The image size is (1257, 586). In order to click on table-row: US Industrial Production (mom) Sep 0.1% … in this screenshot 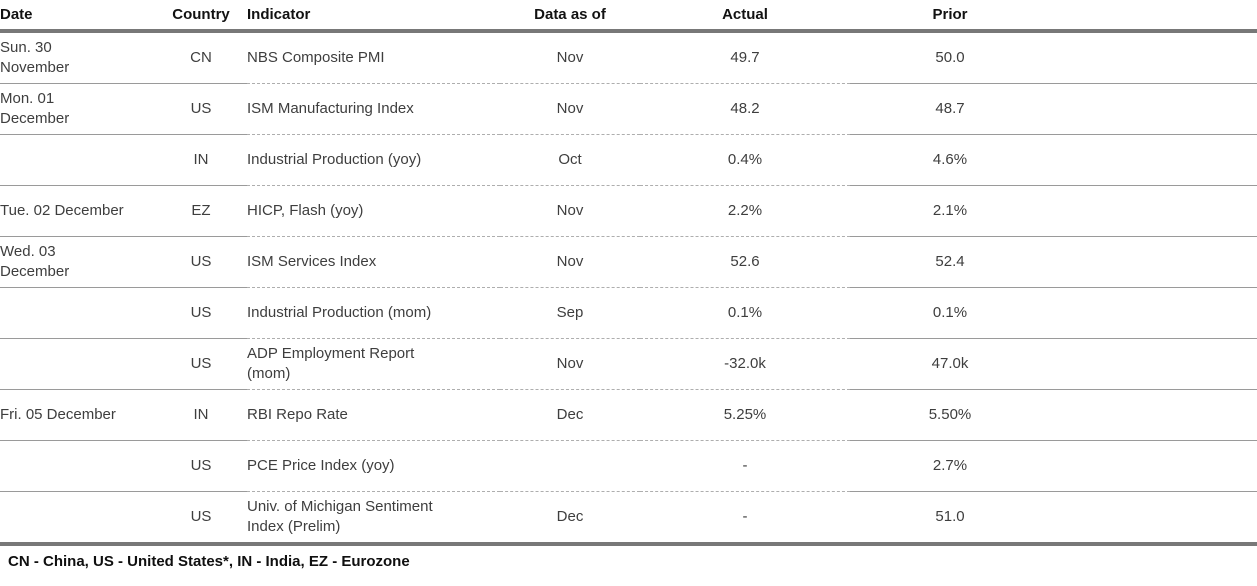, I will do `click(628, 313)`.